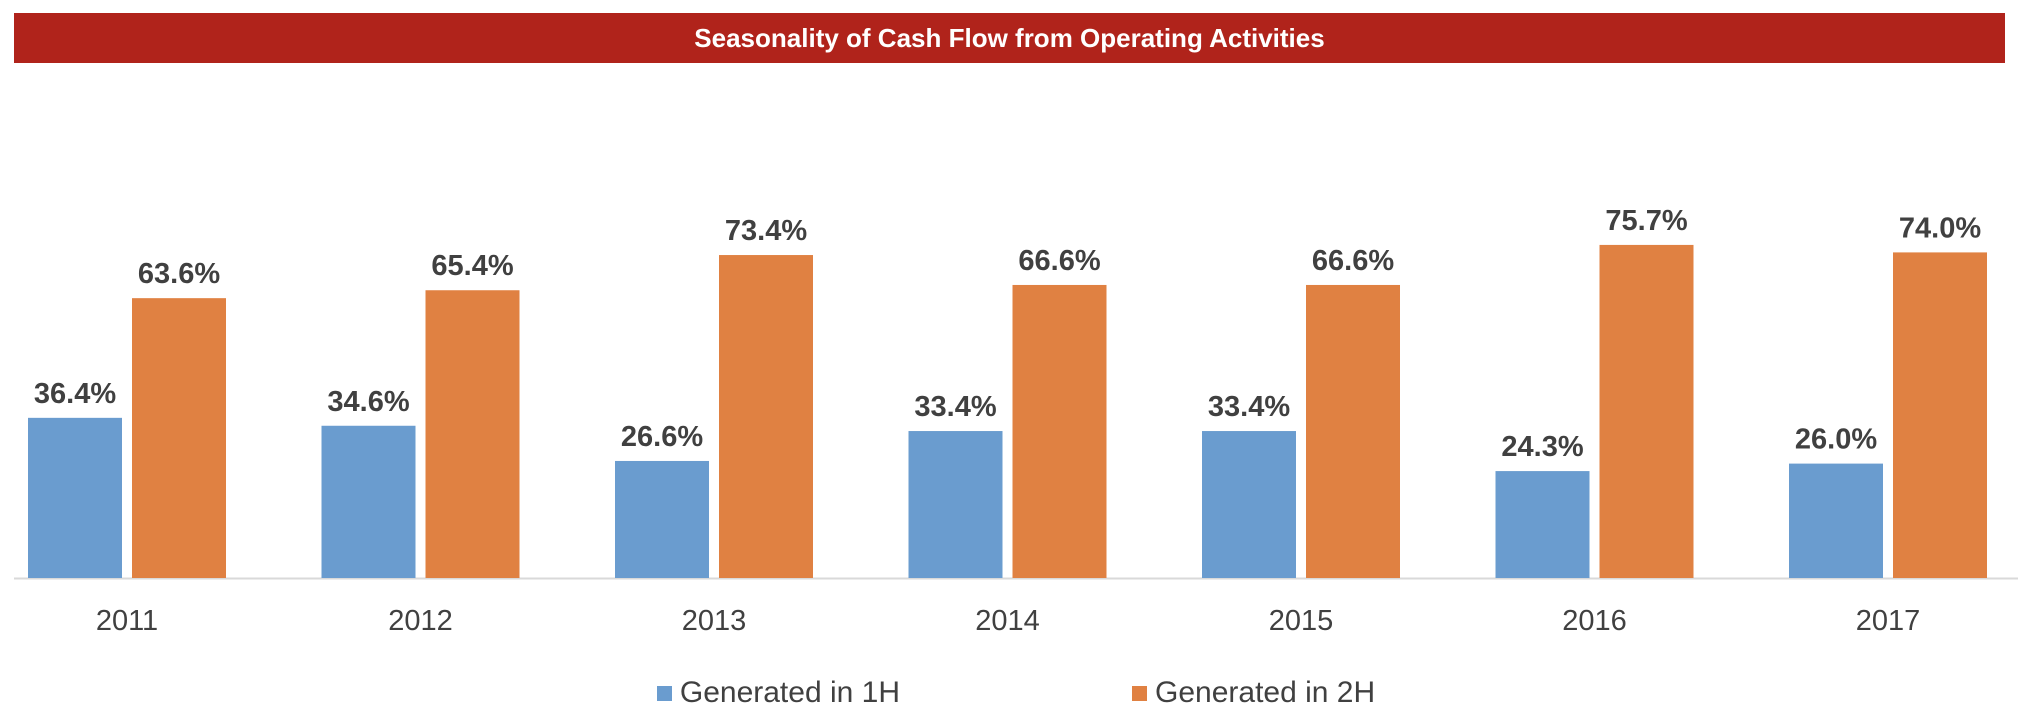  Describe the element at coordinates (1940, 415) in the screenshot. I see `bar-2h-2017` at that location.